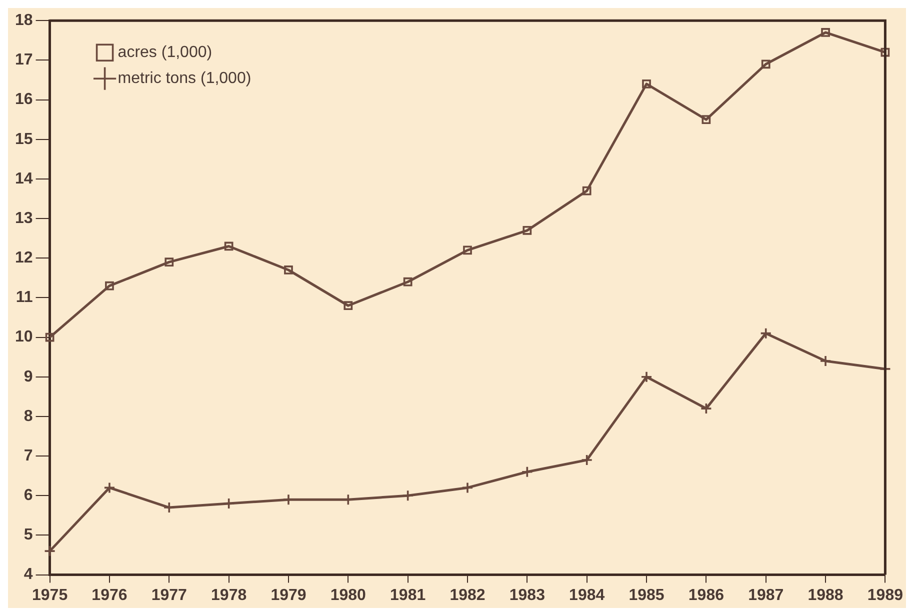  What do you see at coordinates (885, 595) in the screenshot?
I see `x-tick-label: 1989` at bounding box center [885, 595].